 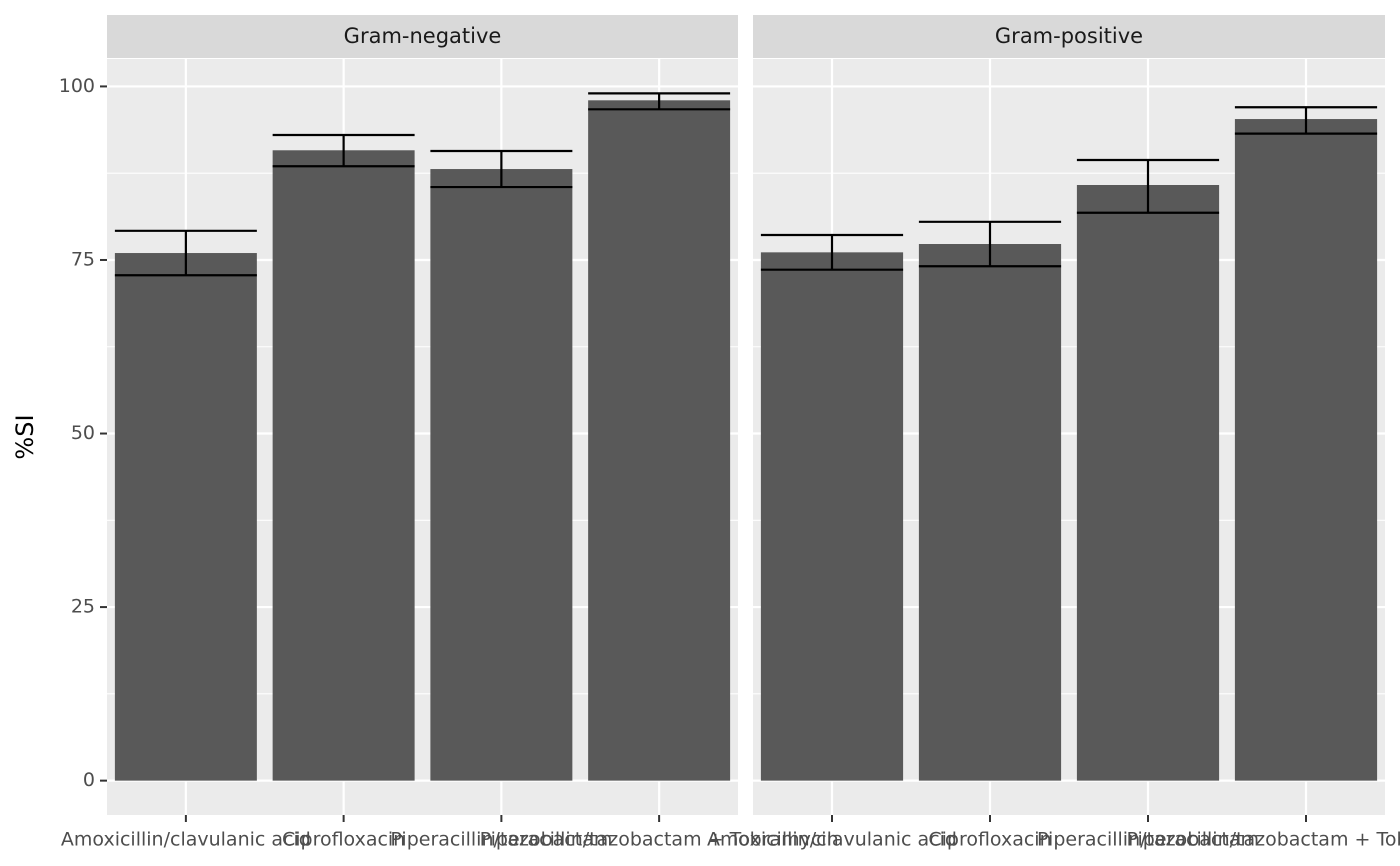 I want to click on y-tick-label: 0, so click(x=89, y=780).